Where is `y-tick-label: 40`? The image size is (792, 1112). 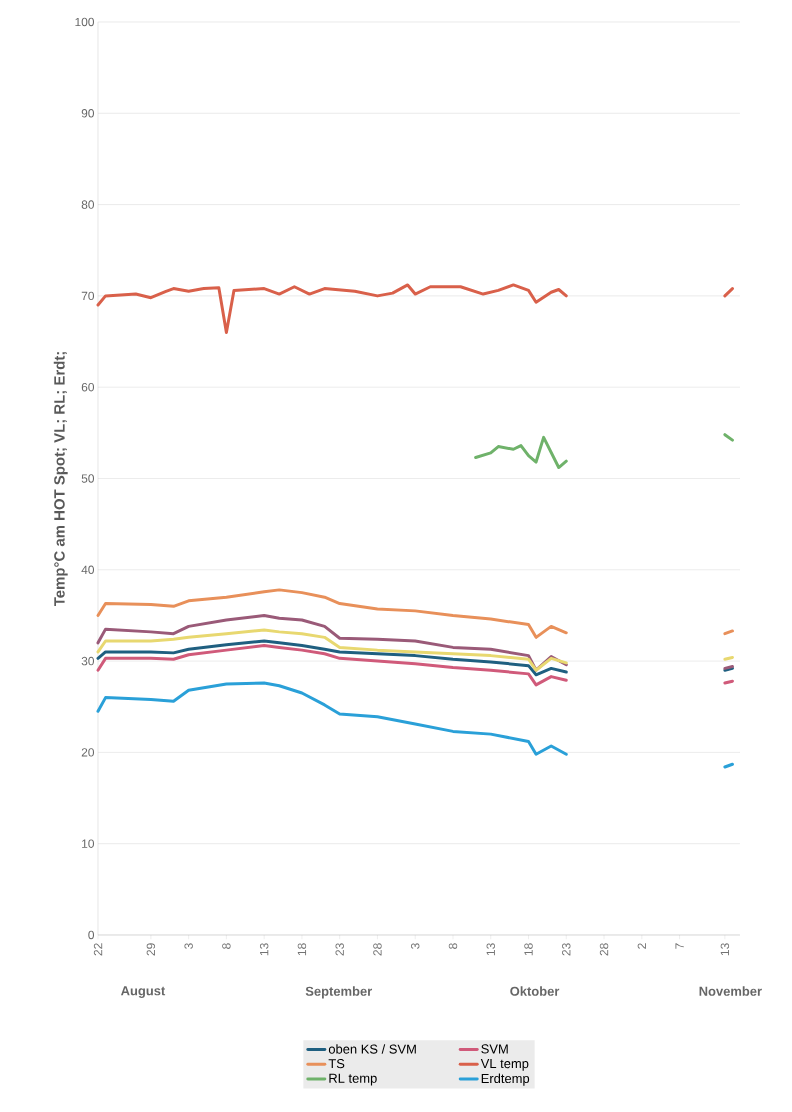
y-tick-label: 40 is located at coordinates (88, 570).